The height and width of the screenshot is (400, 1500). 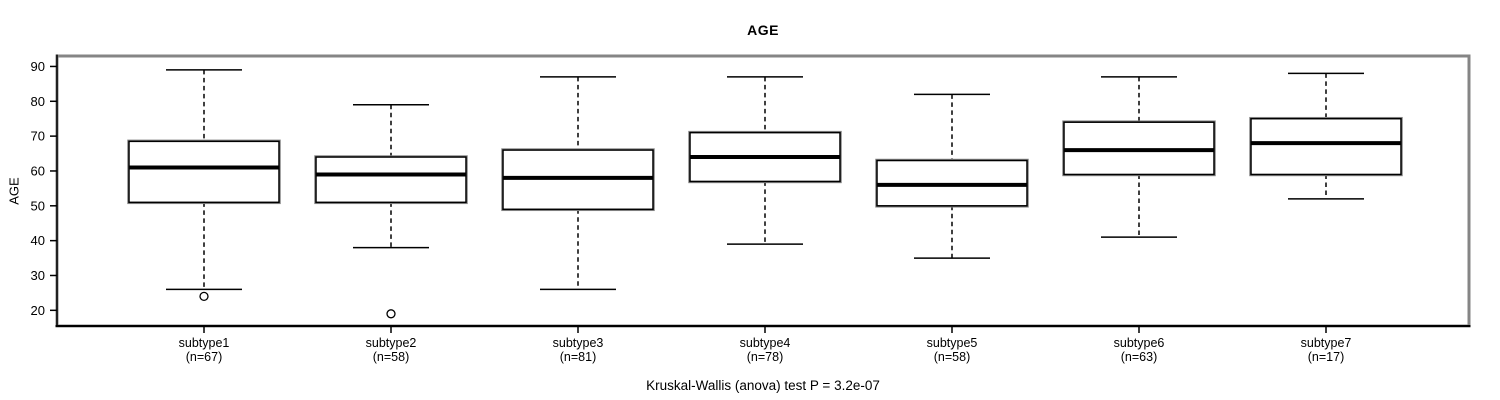 I want to click on x-axis-category-label: subtype4, so click(x=765, y=343).